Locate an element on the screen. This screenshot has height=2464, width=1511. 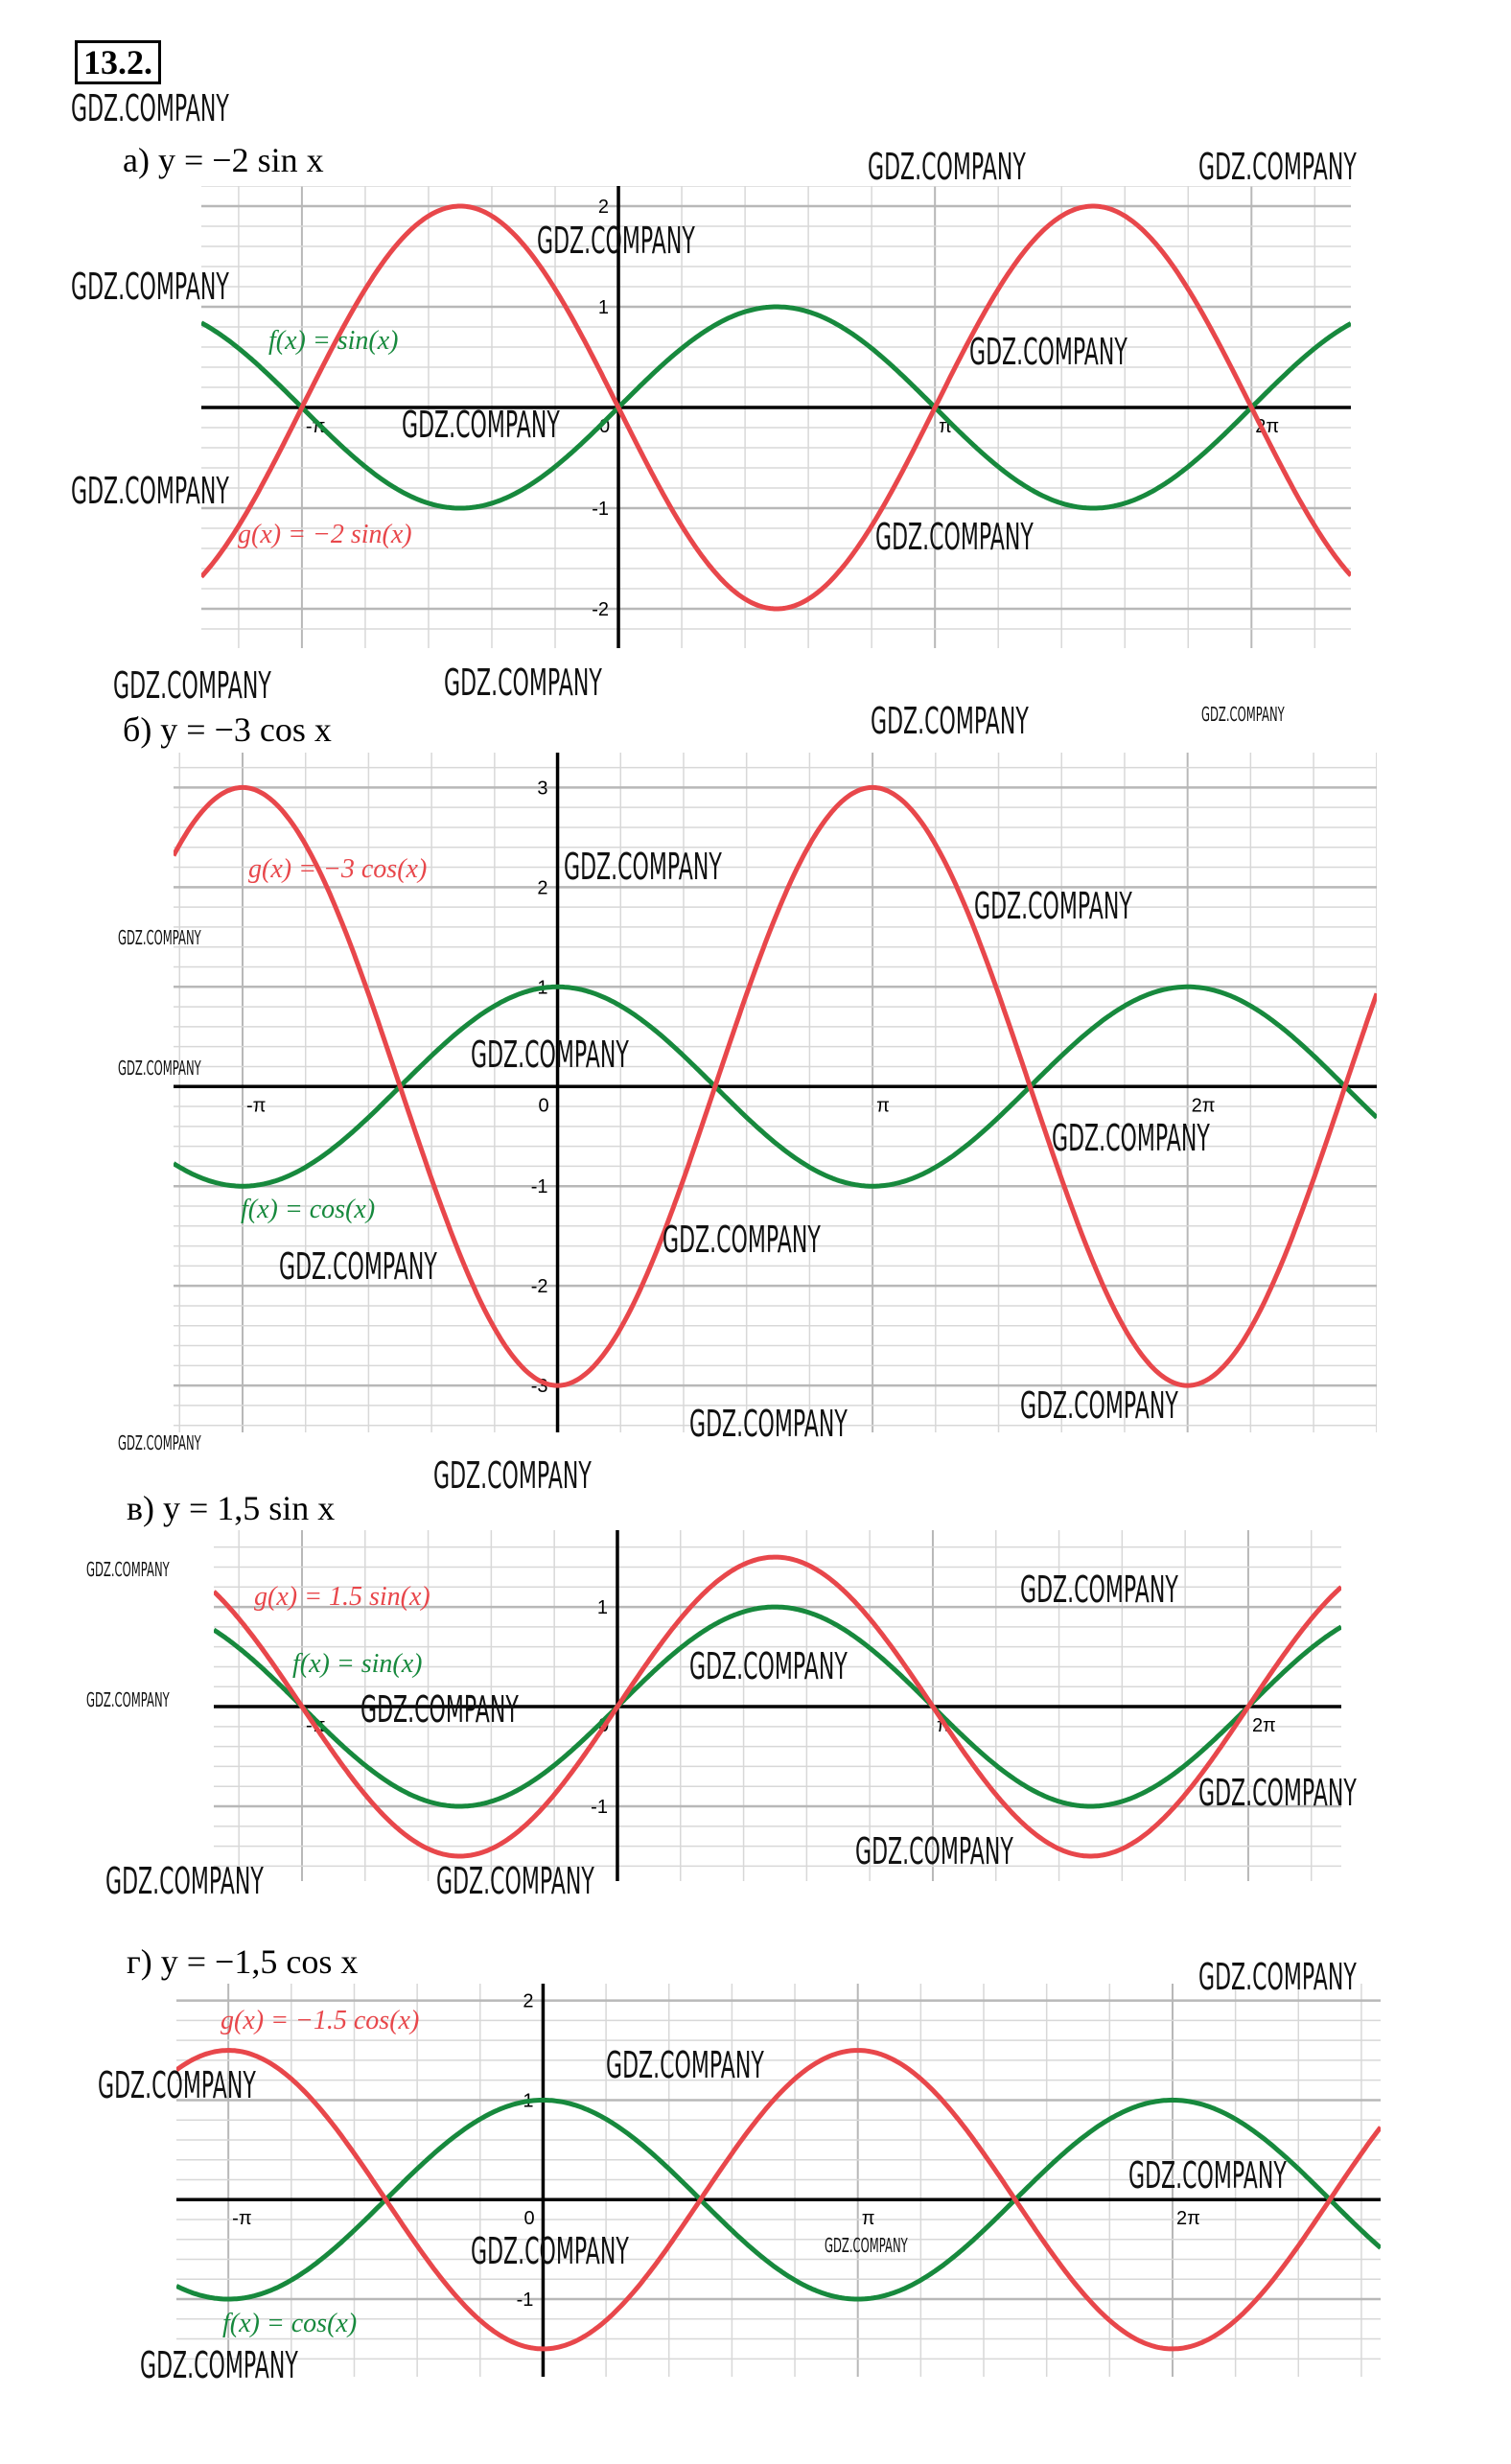
chart-a-title: а) y = −2 sin x is located at coordinates (223, 160).